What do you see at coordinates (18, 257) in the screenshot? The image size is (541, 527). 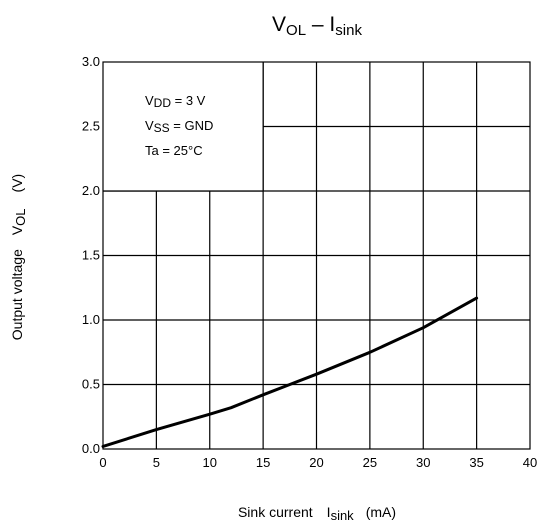 I see `y-axis-label: Output voltageVOL(V)` at bounding box center [18, 257].